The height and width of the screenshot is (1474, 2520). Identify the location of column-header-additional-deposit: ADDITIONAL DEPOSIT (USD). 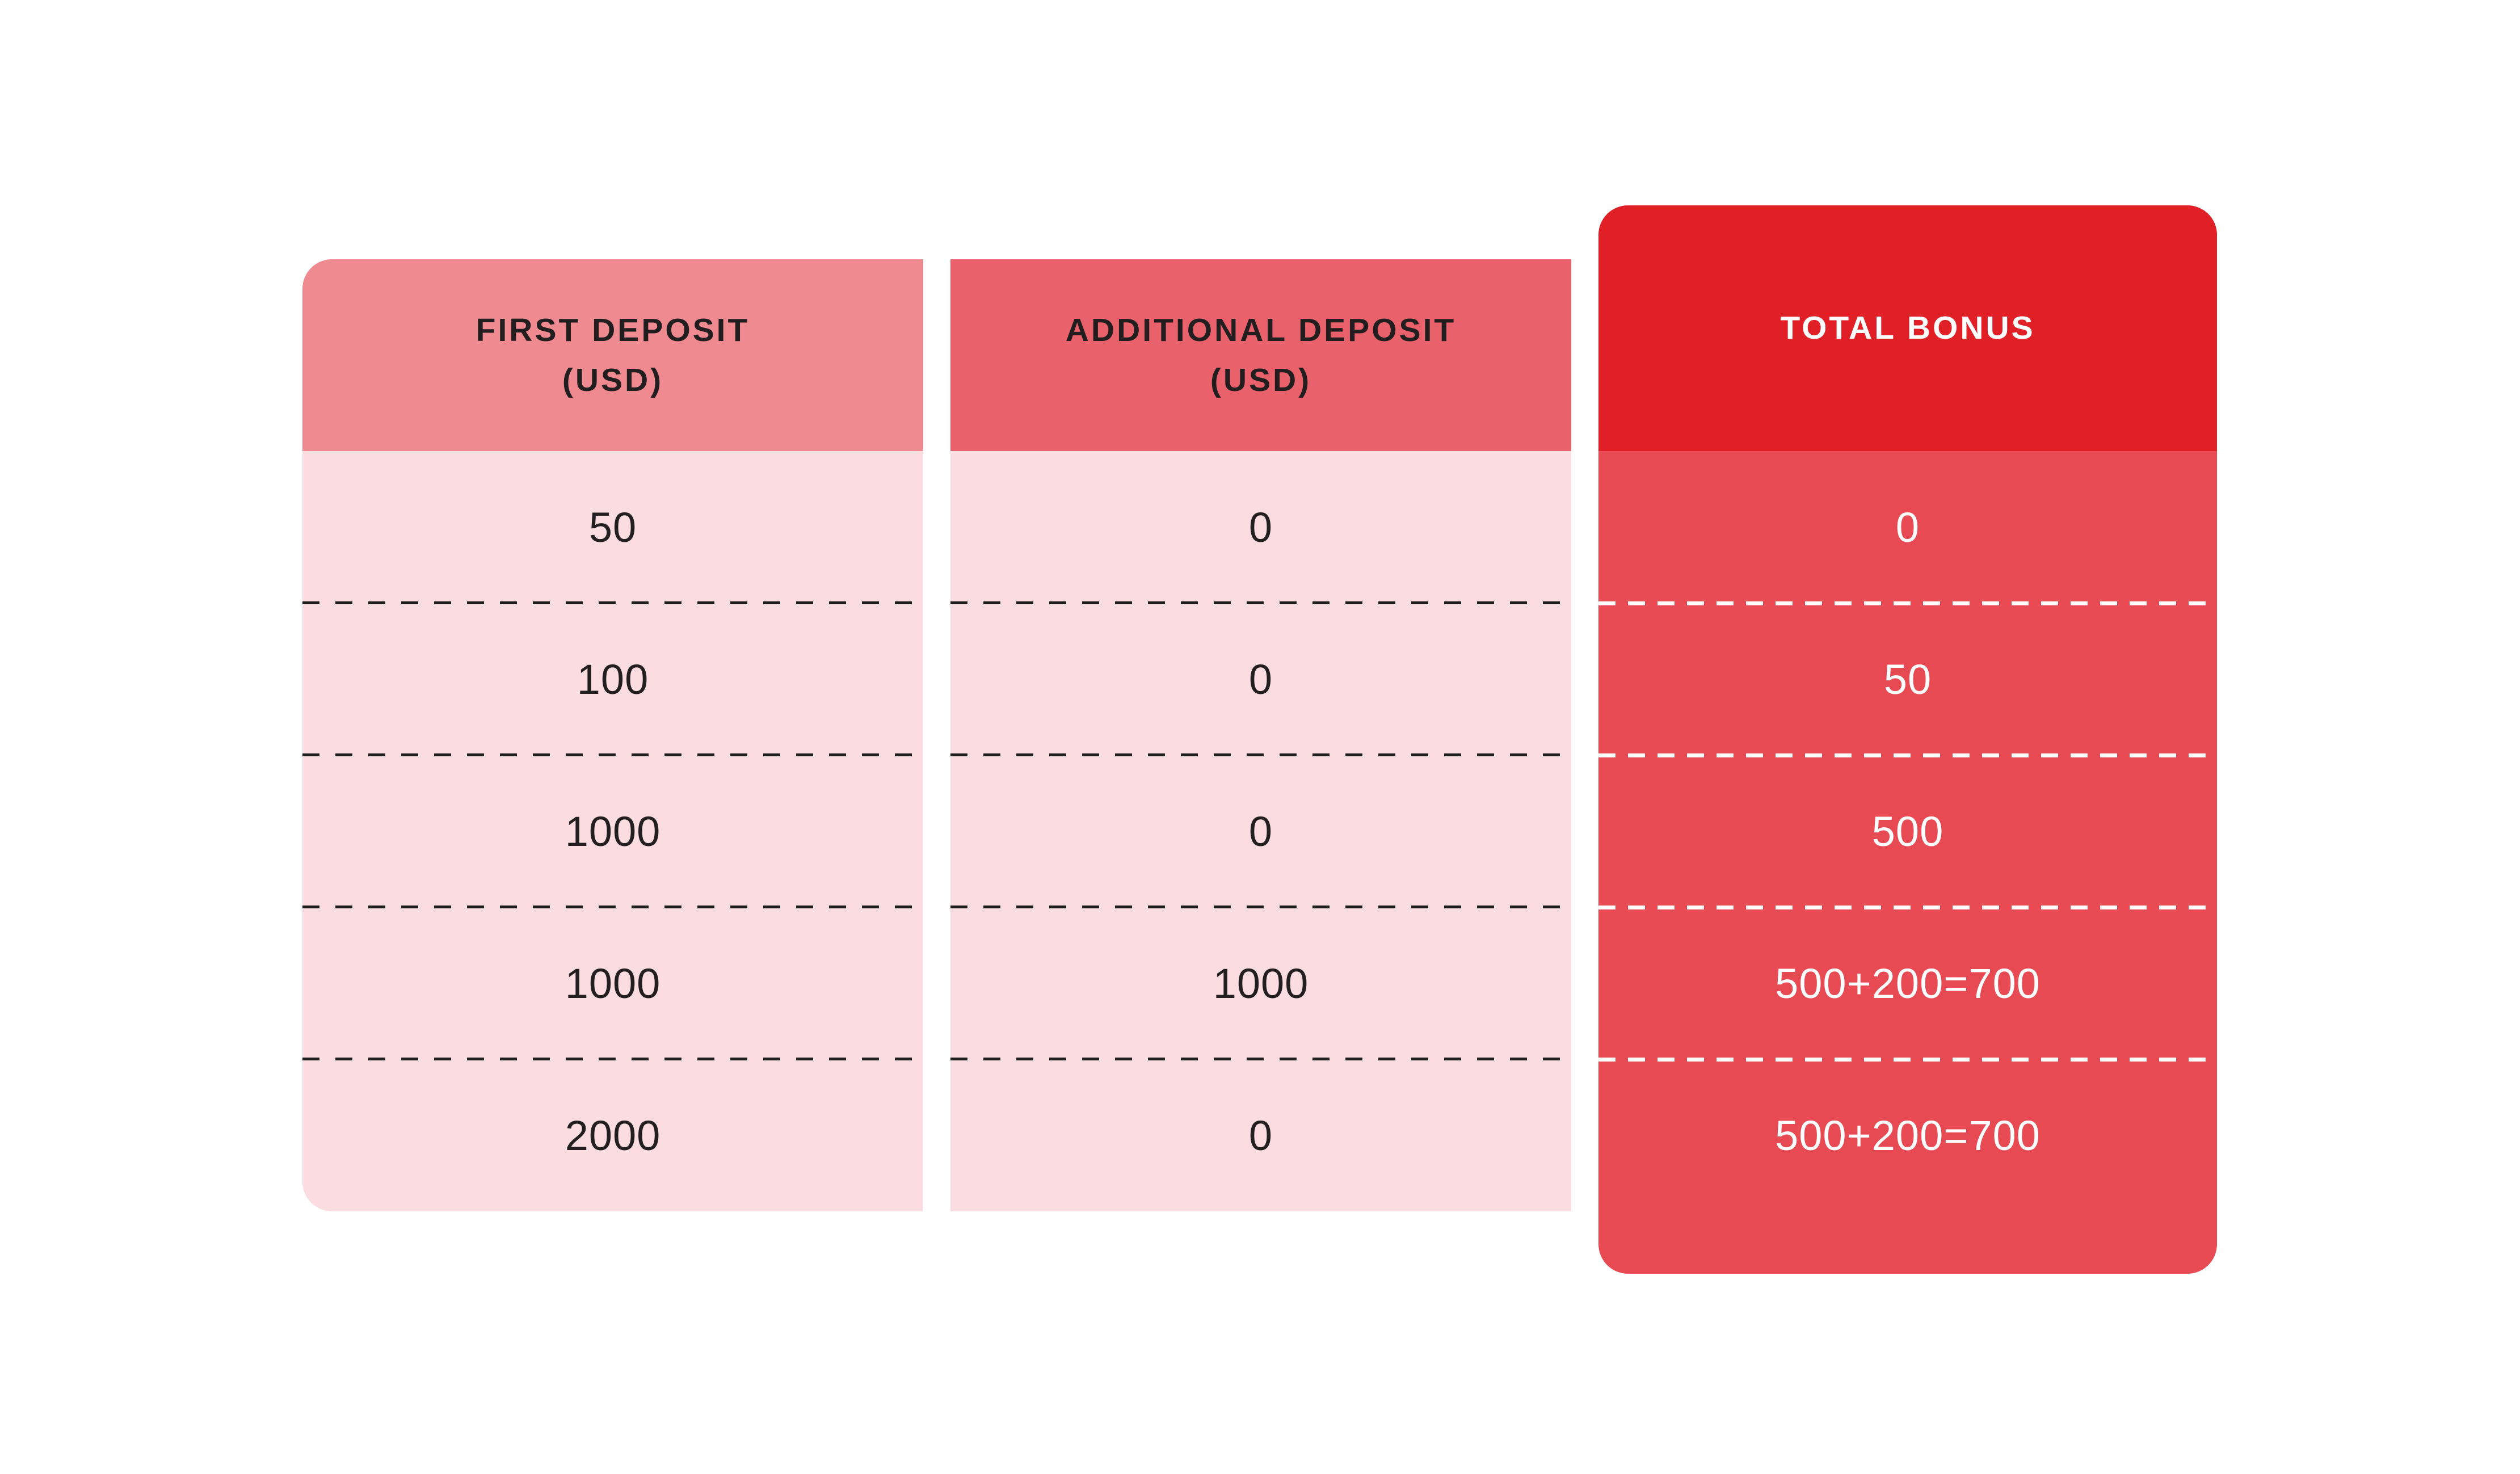
(1260, 355).